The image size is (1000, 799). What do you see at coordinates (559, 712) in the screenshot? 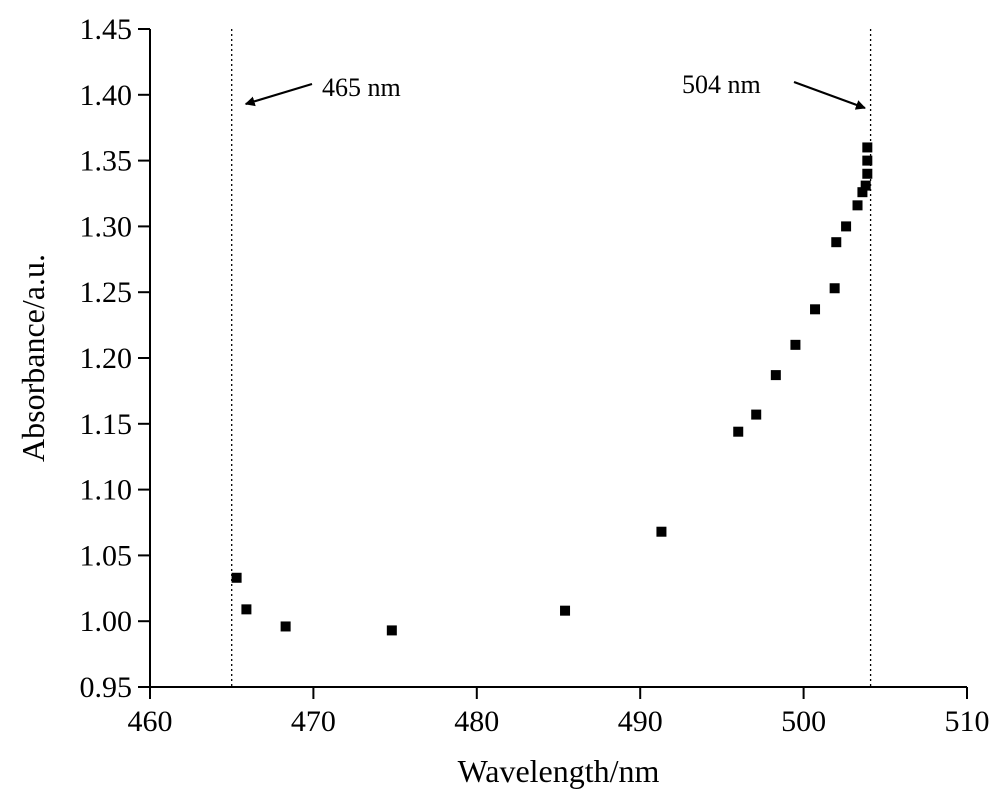
I see `x-axis-ticks: 460 470 480 490 500 510` at bounding box center [559, 712].